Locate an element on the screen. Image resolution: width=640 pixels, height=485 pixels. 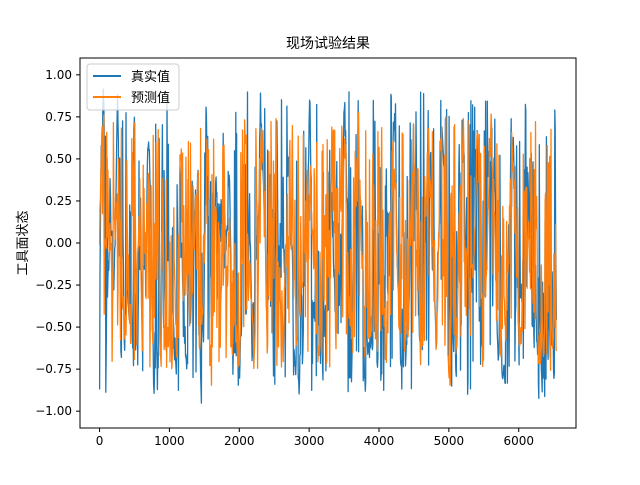
x-tick-label: 2000 is located at coordinates (239, 441).